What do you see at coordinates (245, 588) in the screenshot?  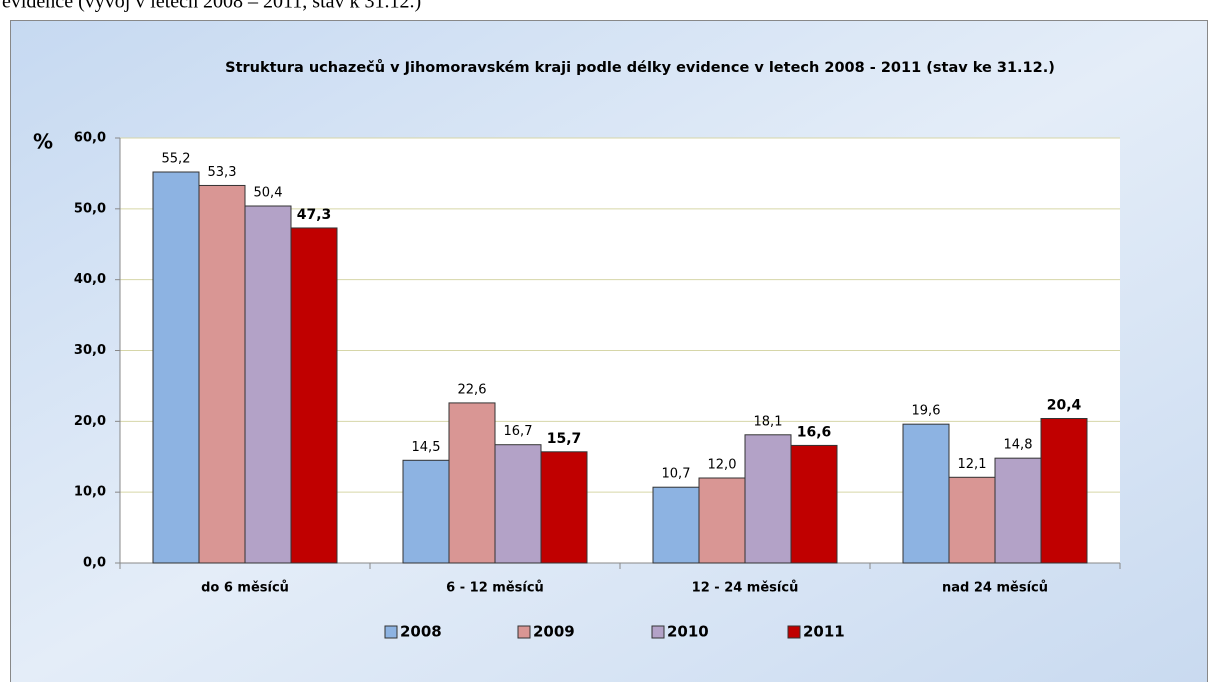 I see `x-tick-label: do 6 měsíců` at bounding box center [245, 588].